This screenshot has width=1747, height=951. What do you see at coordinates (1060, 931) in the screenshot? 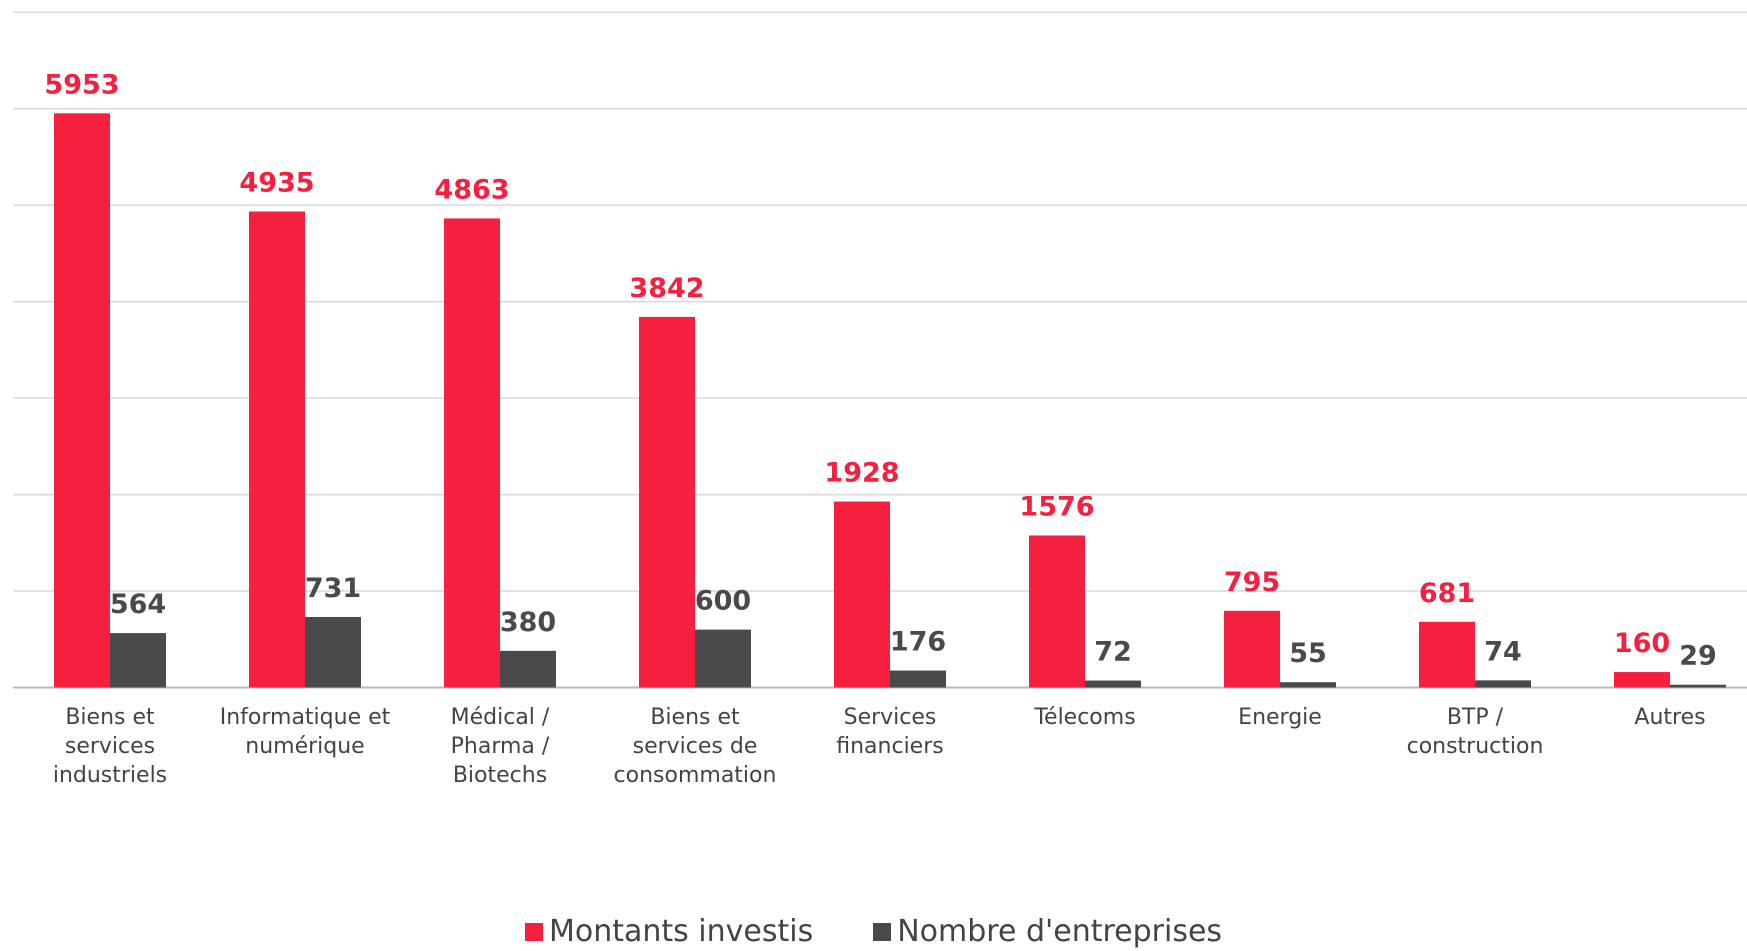
I see `legend-label: Nombre d'entreprises` at bounding box center [1060, 931].